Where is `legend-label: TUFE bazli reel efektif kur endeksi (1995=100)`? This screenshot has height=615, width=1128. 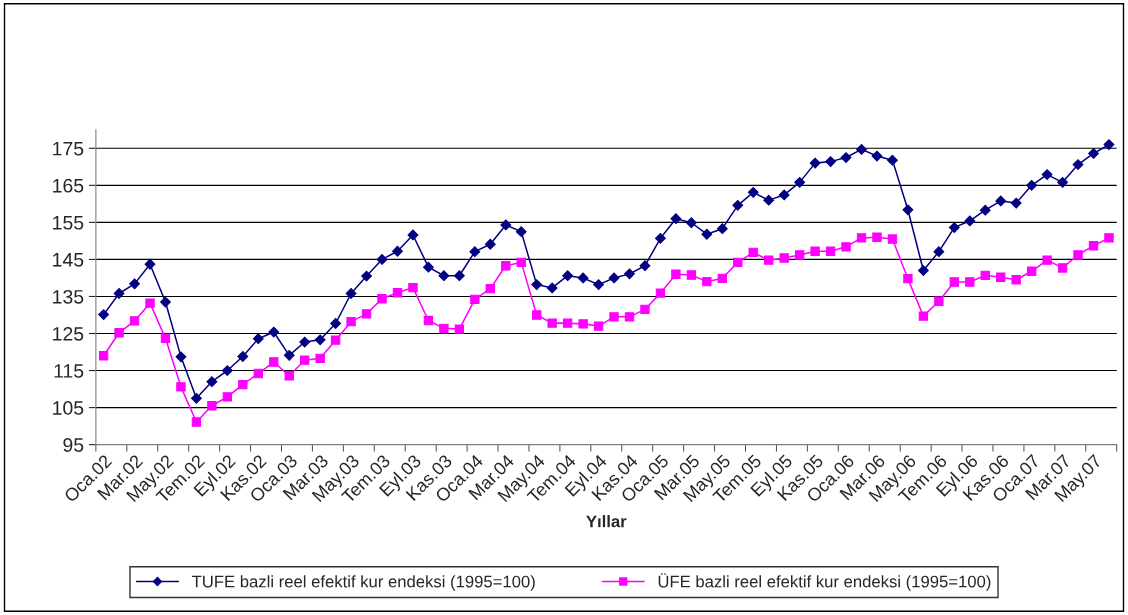 legend-label: TUFE bazli reel efektif kur endeksi (1995=100) is located at coordinates (363, 583).